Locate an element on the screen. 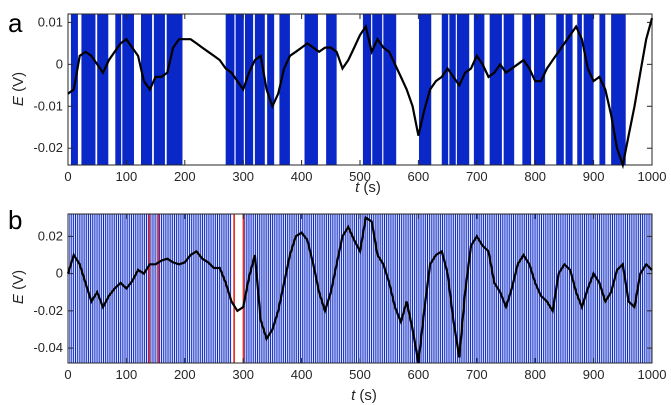 The width and height of the screenshot is (671, 405). panel-a-label: a is located at coordinates (15, 23).